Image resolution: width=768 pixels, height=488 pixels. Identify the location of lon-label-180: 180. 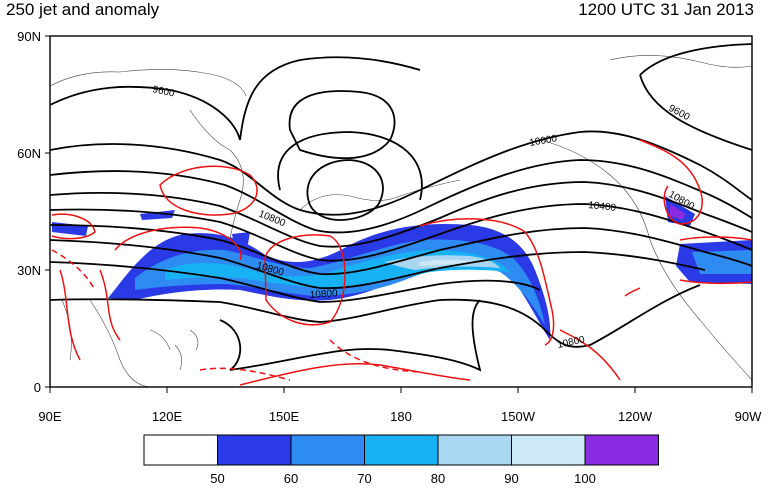
(401, 416).